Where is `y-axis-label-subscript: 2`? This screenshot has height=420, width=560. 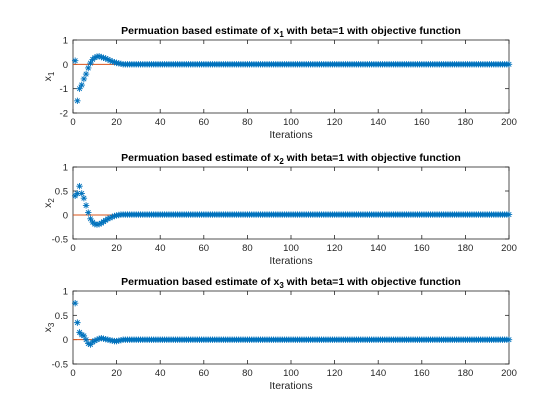
y-axis-label-subscript: 2 is located at coordinates (51, 200).